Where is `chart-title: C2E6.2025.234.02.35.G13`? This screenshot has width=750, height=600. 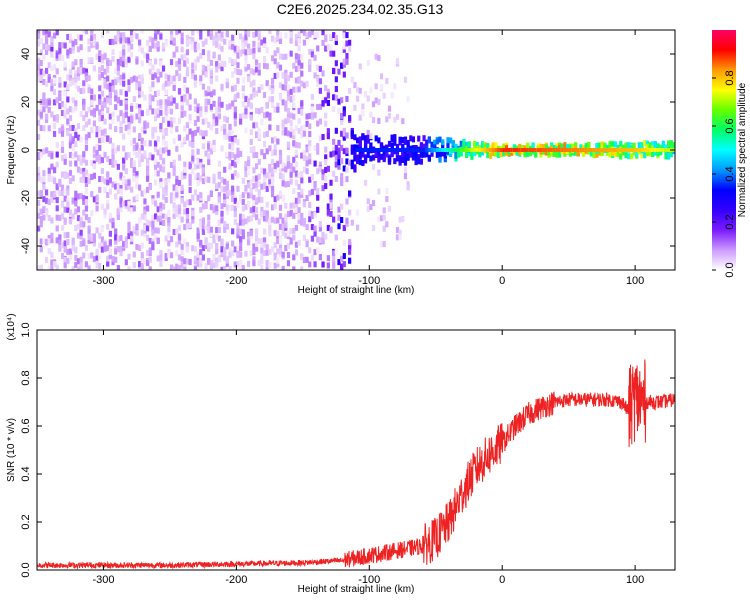 chart-title: C2E6.2025.234.02.35.G13 is located at coordinates (360, 9).